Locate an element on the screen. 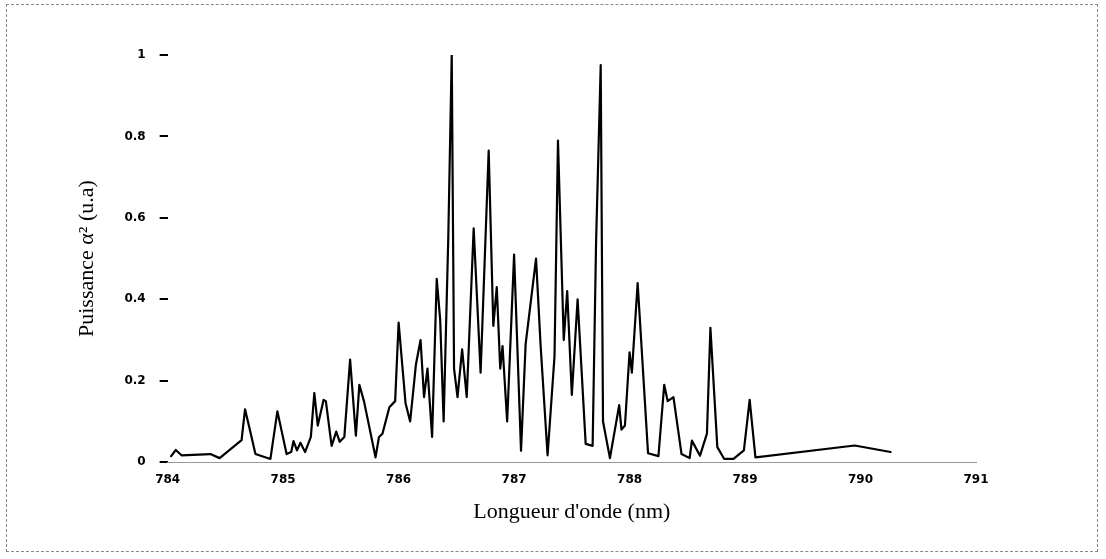  x-tick-label: 791 is located at coordinates (976, 478).